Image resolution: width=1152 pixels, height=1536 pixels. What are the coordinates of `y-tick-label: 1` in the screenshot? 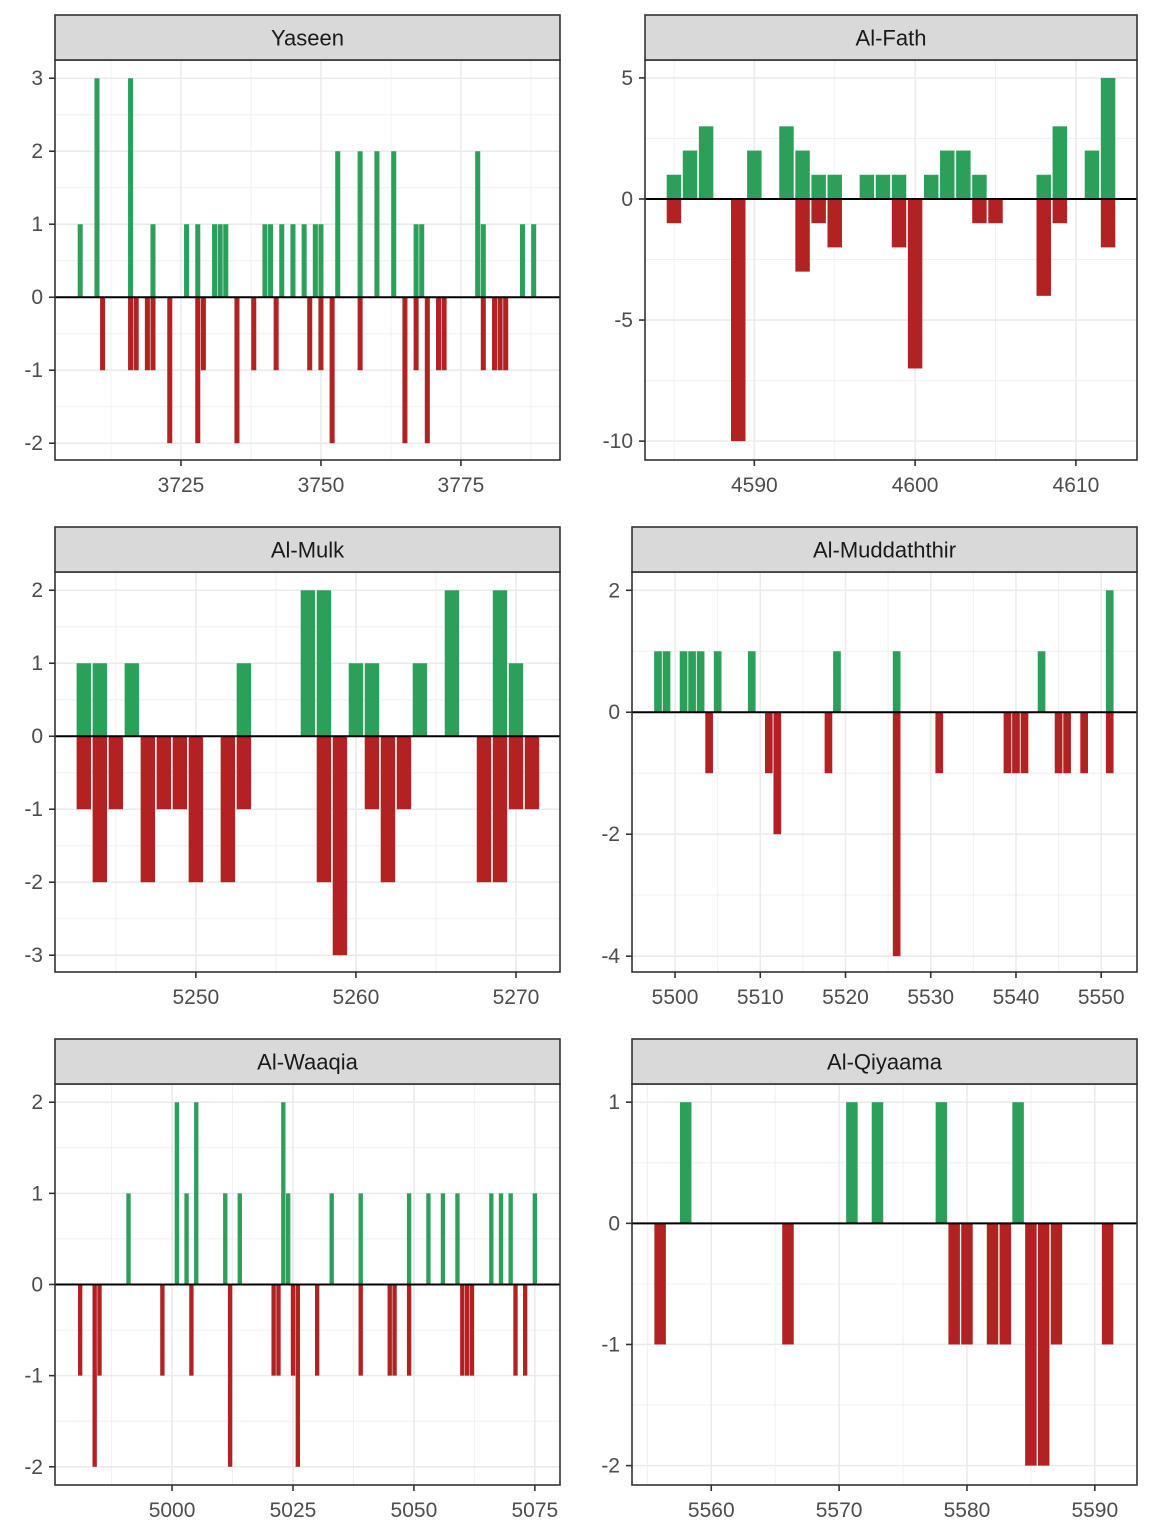 It's located at (37, 224).